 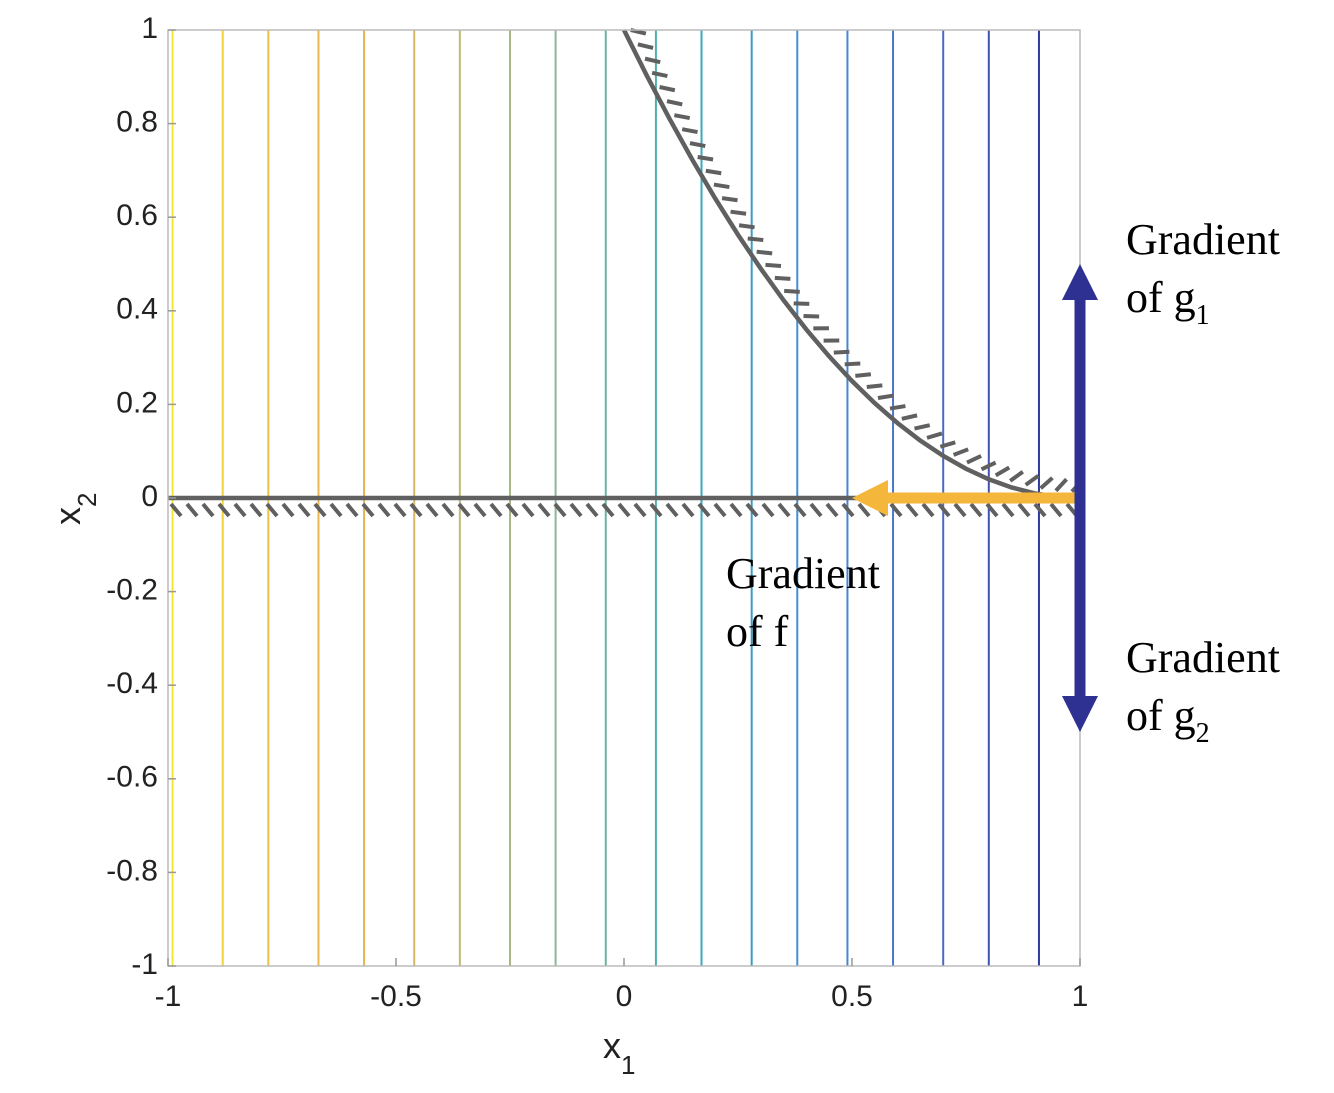 What do you see at coordinates (132, 777) in the screenshot?
I see `y-tick-label: -0.6` at bounding box center [132, 777].